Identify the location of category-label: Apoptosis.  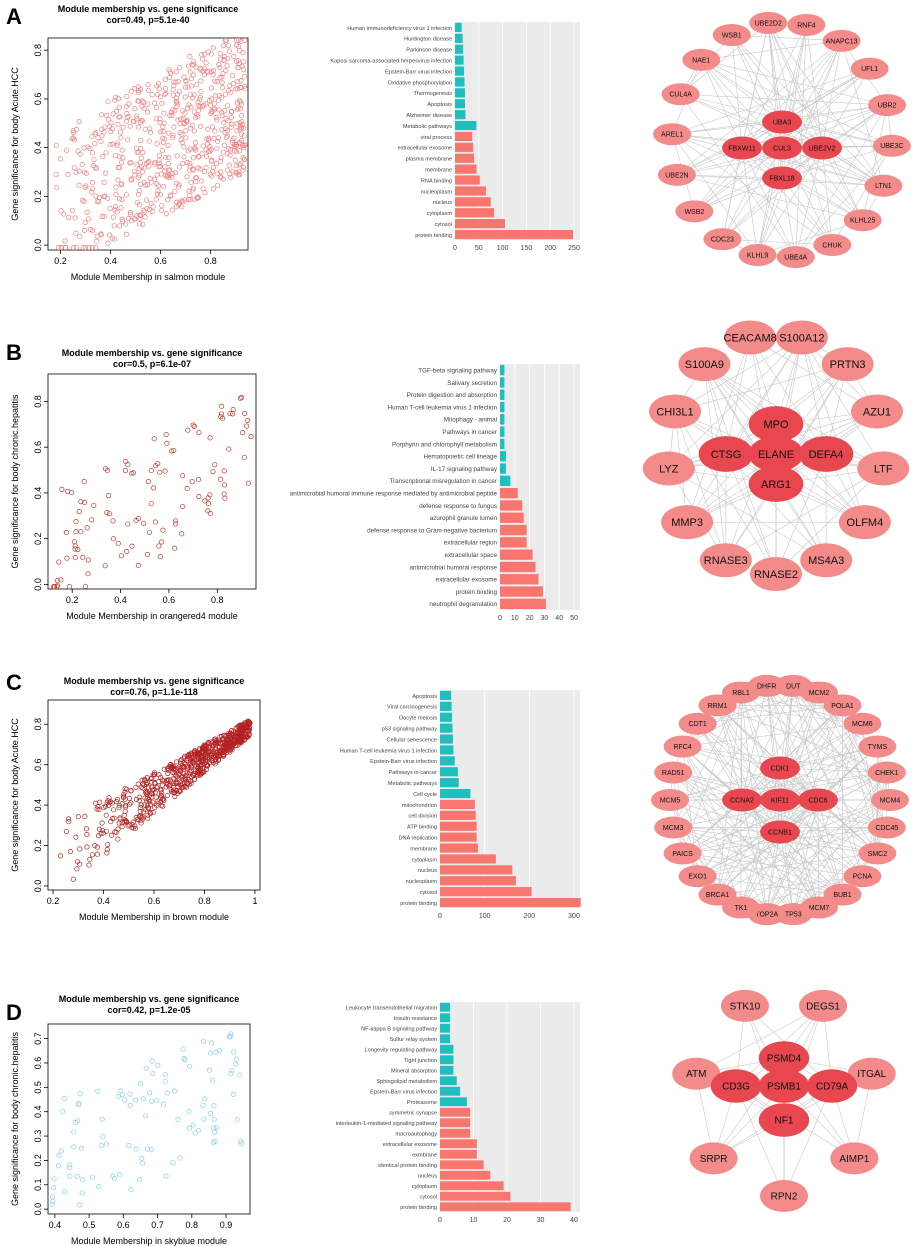
(424, 697).